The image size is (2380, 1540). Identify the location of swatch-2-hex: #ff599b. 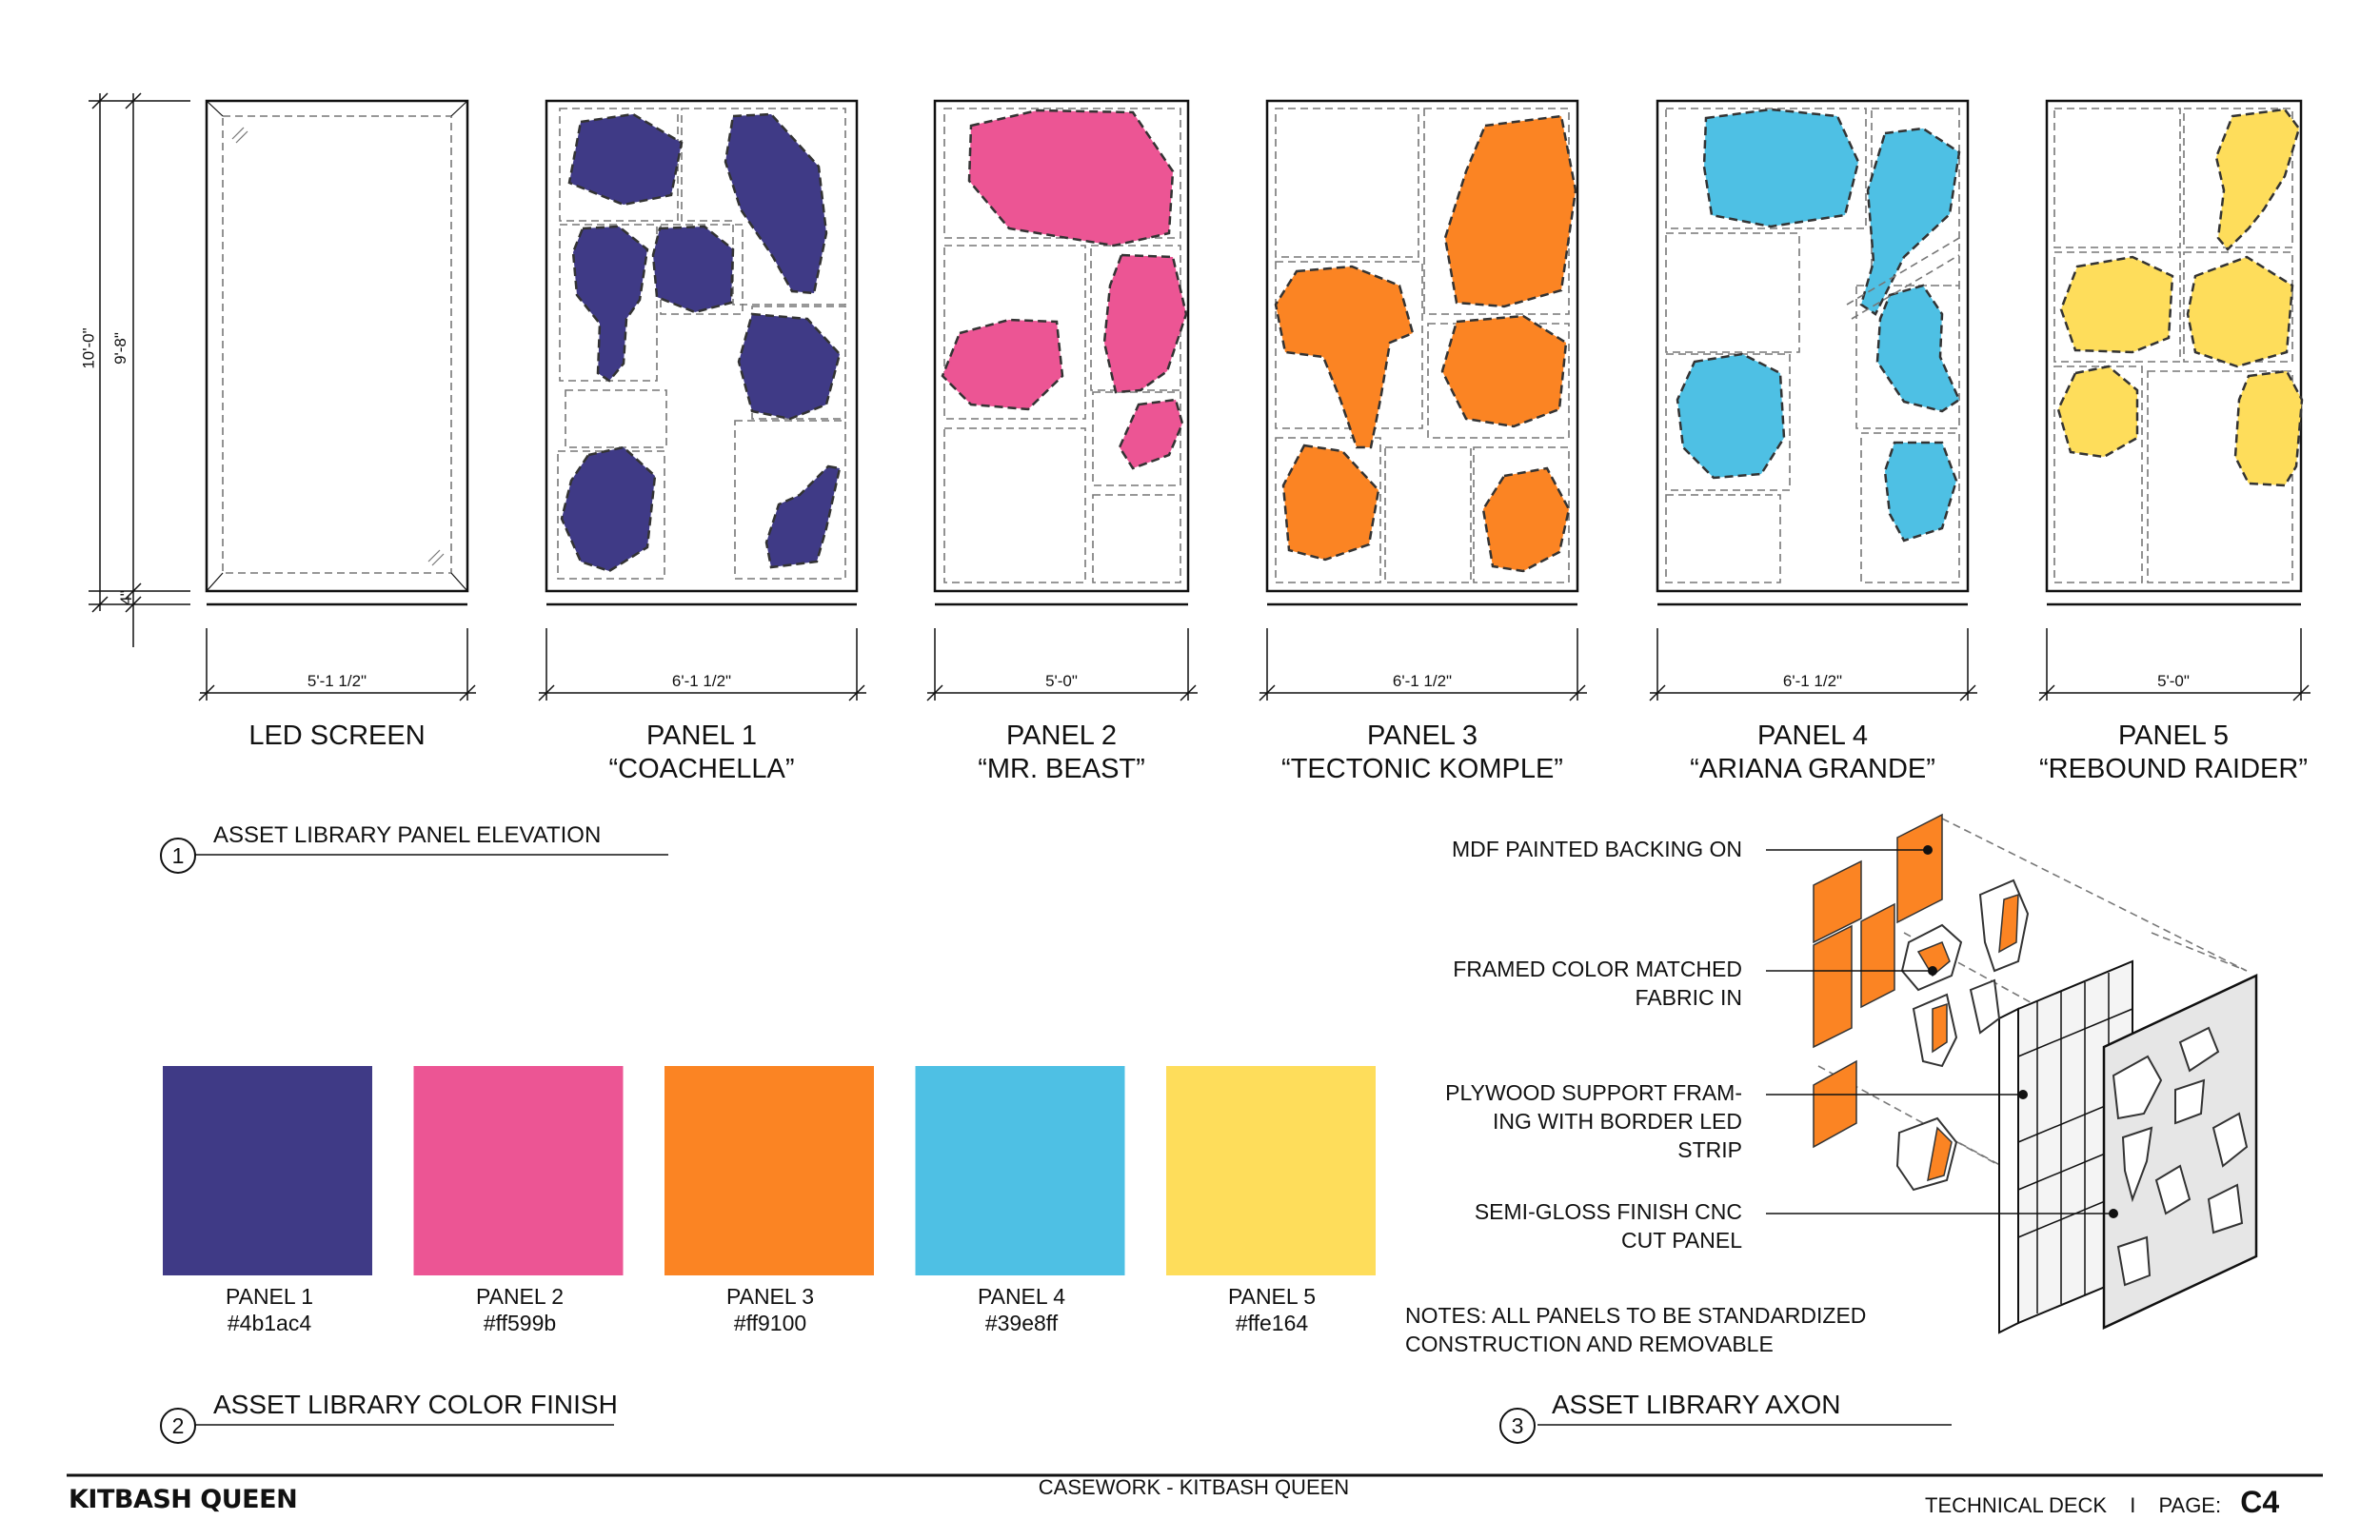
(520, 1323).